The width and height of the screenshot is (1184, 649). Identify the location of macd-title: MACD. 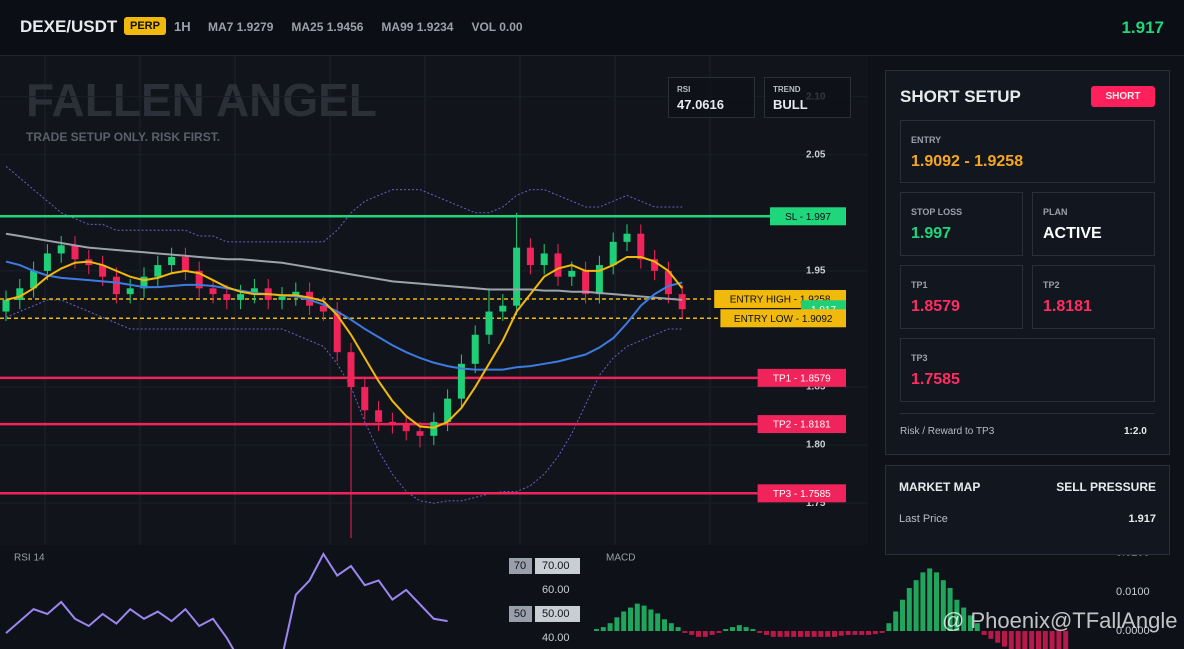
(620, 558).